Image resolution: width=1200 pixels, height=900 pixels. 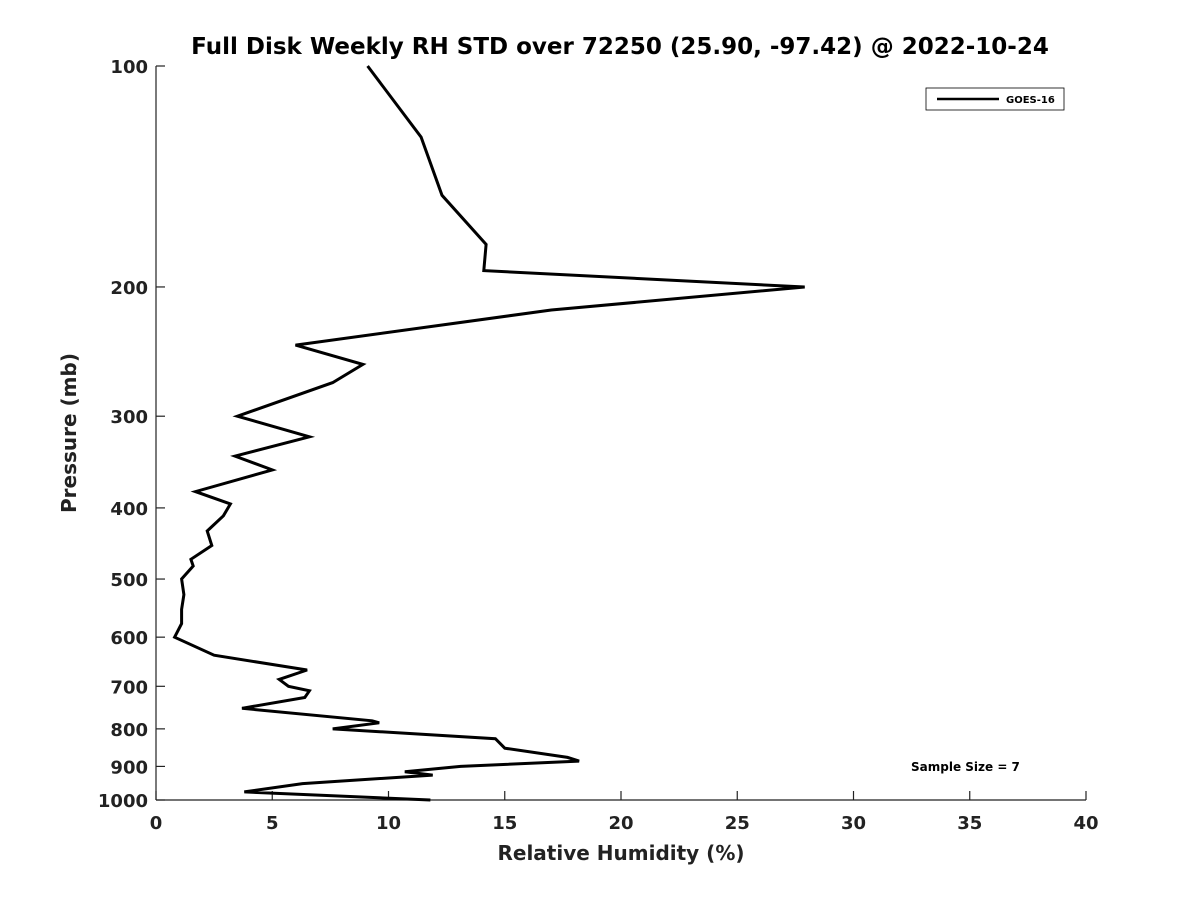 I want to click on y-tick-label: 200, so click(x=129, y=288).